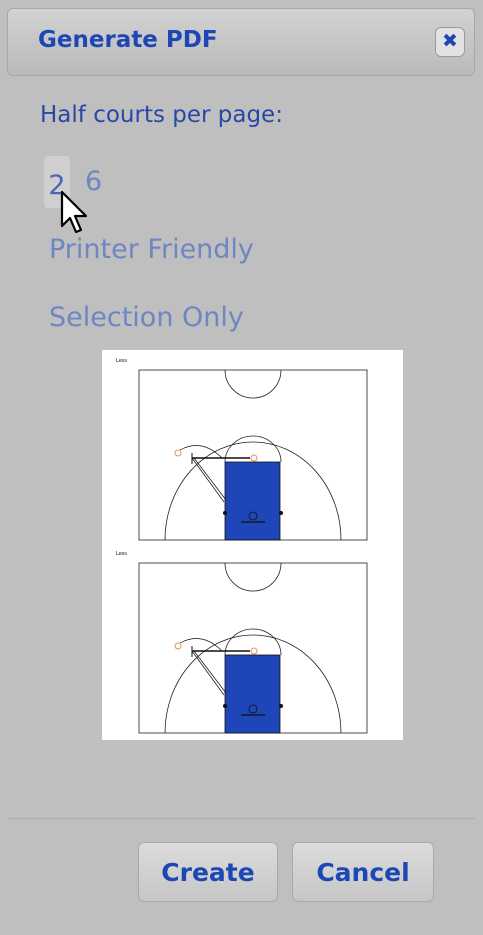 The image size is (483, 935). I want to click on create-button: Create, so click(208, 872).